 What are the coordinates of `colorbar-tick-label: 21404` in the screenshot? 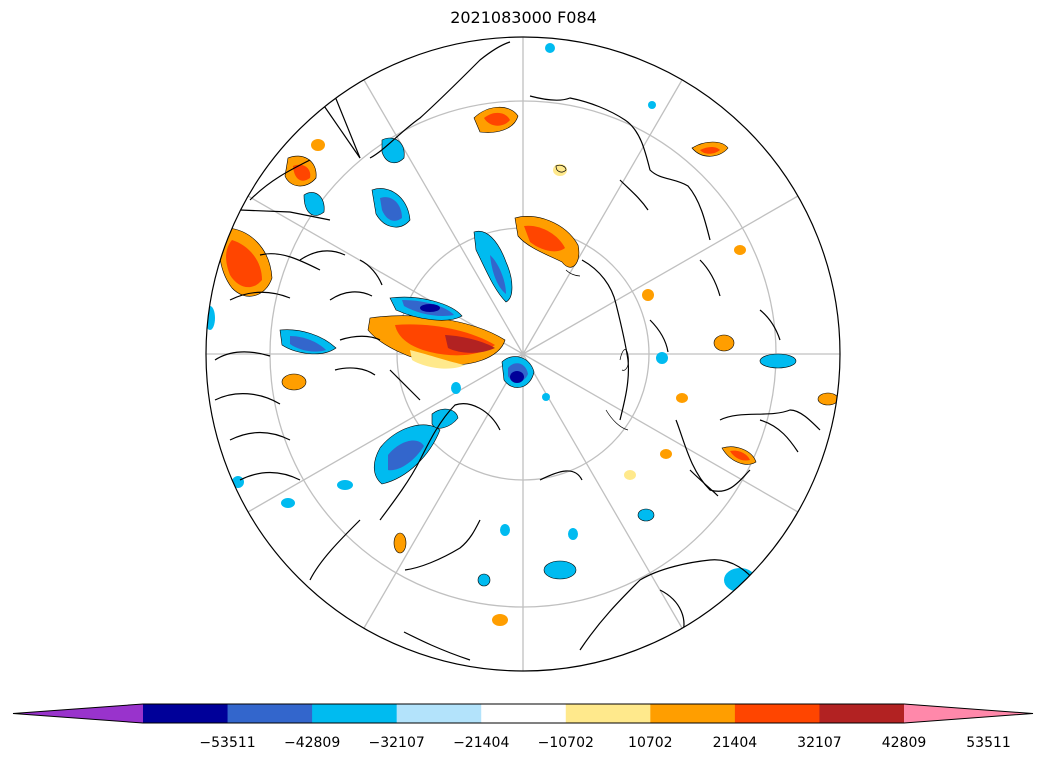 It's located at (735, 743).